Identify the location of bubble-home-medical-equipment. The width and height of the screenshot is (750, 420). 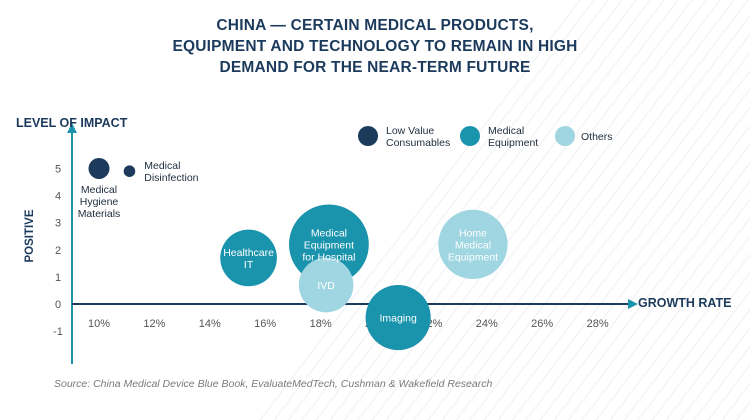
(473, 244).